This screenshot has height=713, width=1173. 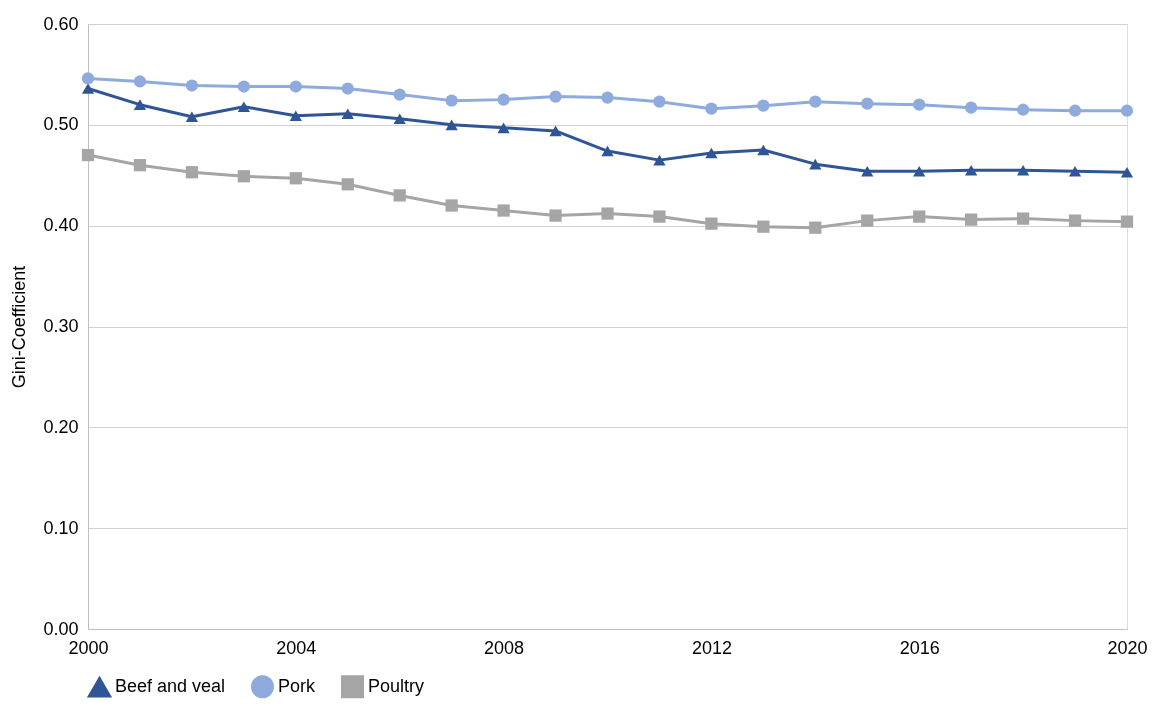 I want to click on y-tick-label: 0.00, so click(x=61, y=628).